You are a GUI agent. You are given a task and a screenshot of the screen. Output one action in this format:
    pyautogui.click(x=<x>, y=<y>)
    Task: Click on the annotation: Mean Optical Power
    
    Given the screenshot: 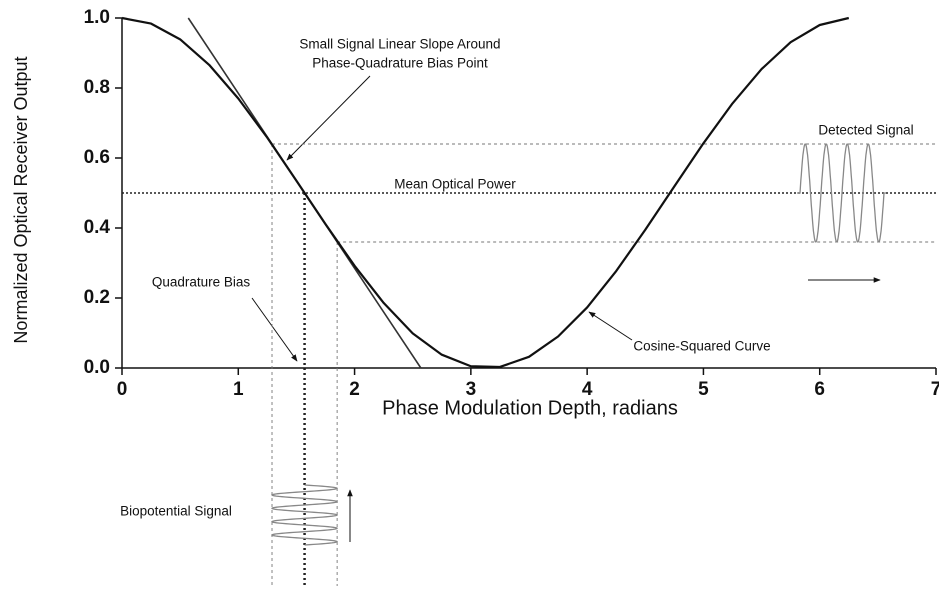 What is the action you would take?
    pyautogui.click(x=455, y=184)
    